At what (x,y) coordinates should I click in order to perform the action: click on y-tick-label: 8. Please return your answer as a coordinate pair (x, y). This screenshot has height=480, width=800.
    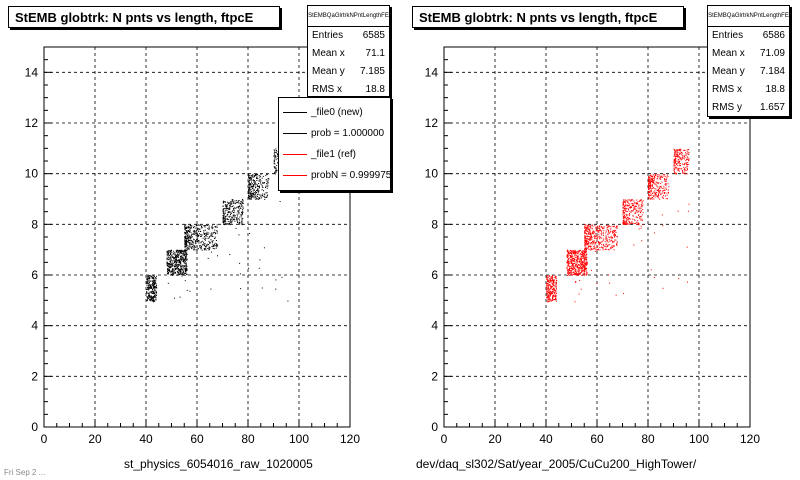
    Looking at the image, I should click on (434, 224).